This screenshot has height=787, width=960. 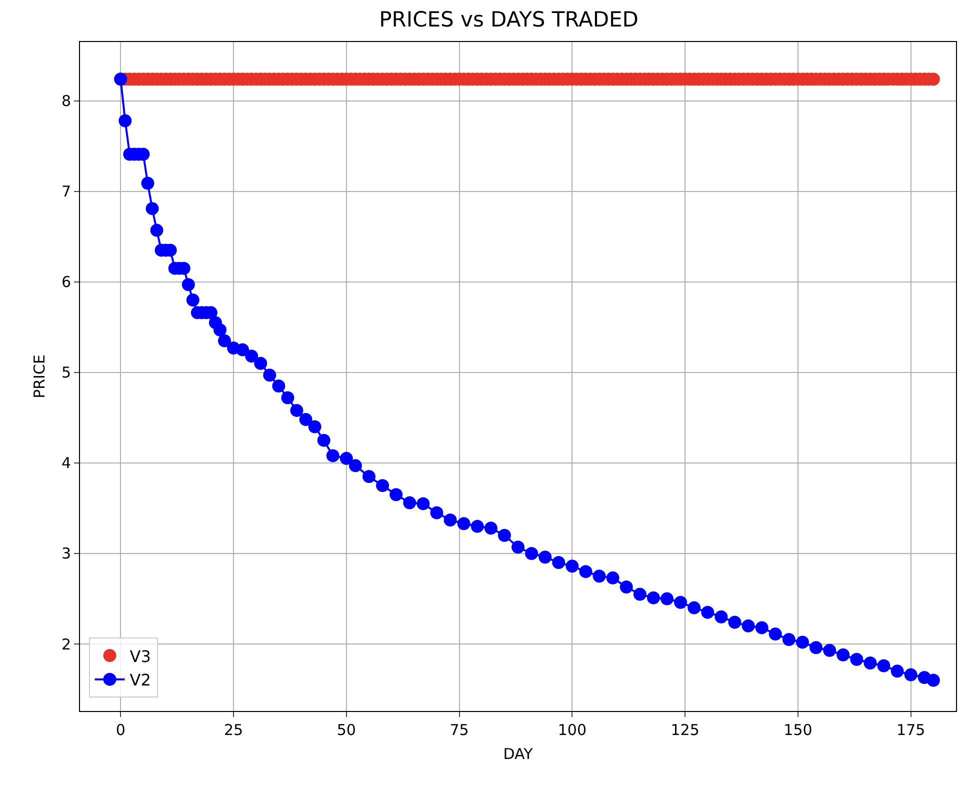 I want to click on legend-label: V2, so click(x=140, y=680).